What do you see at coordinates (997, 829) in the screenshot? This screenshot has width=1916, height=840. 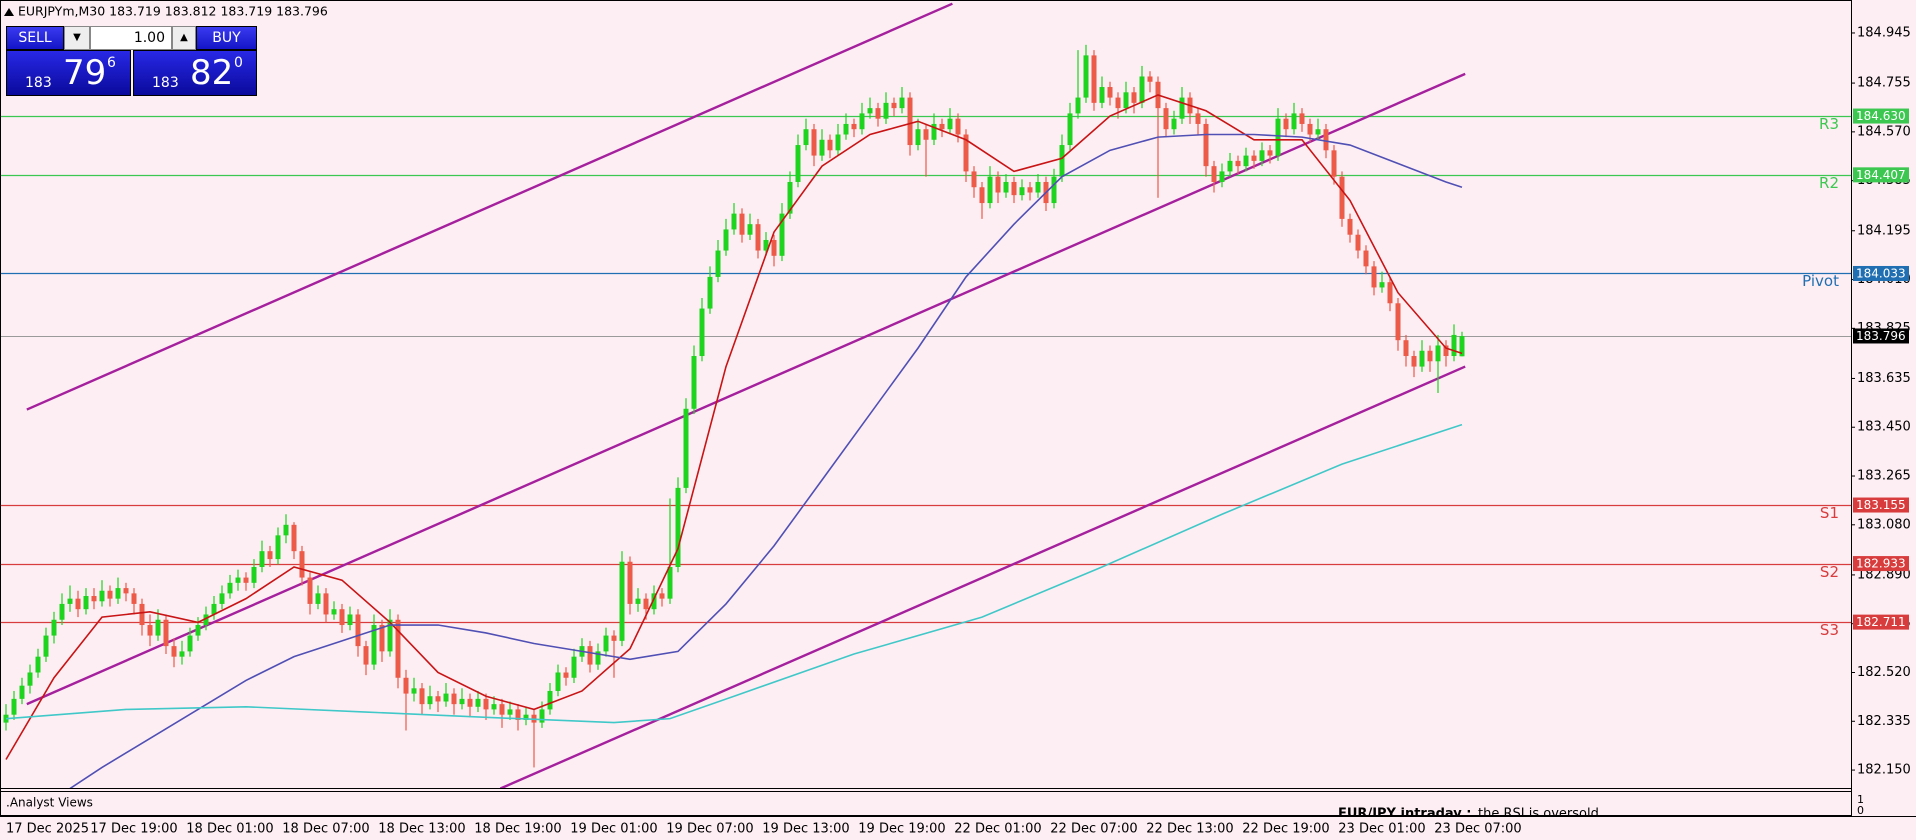 I see `x-tick-label: 22 Dec 01:00` at bounding box center [997, 829].